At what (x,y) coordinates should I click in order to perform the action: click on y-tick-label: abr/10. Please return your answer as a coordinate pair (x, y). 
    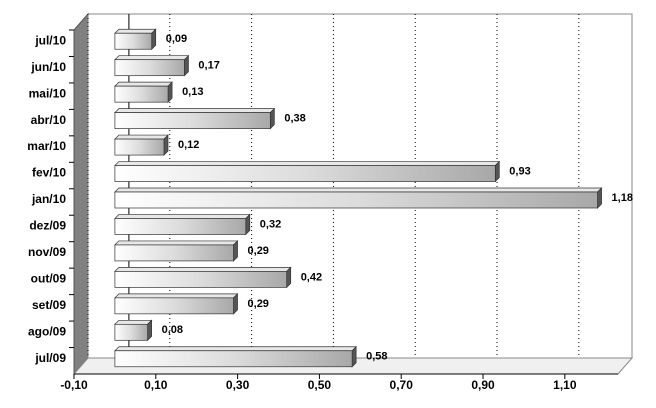
    Looking at the image, I should click on (49, 120).